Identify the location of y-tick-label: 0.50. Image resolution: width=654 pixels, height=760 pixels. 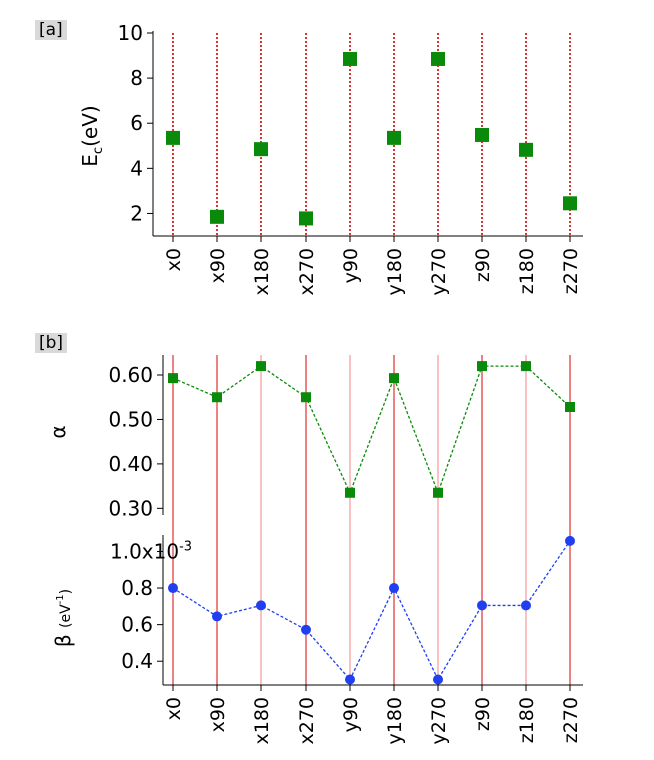
(130, 419).